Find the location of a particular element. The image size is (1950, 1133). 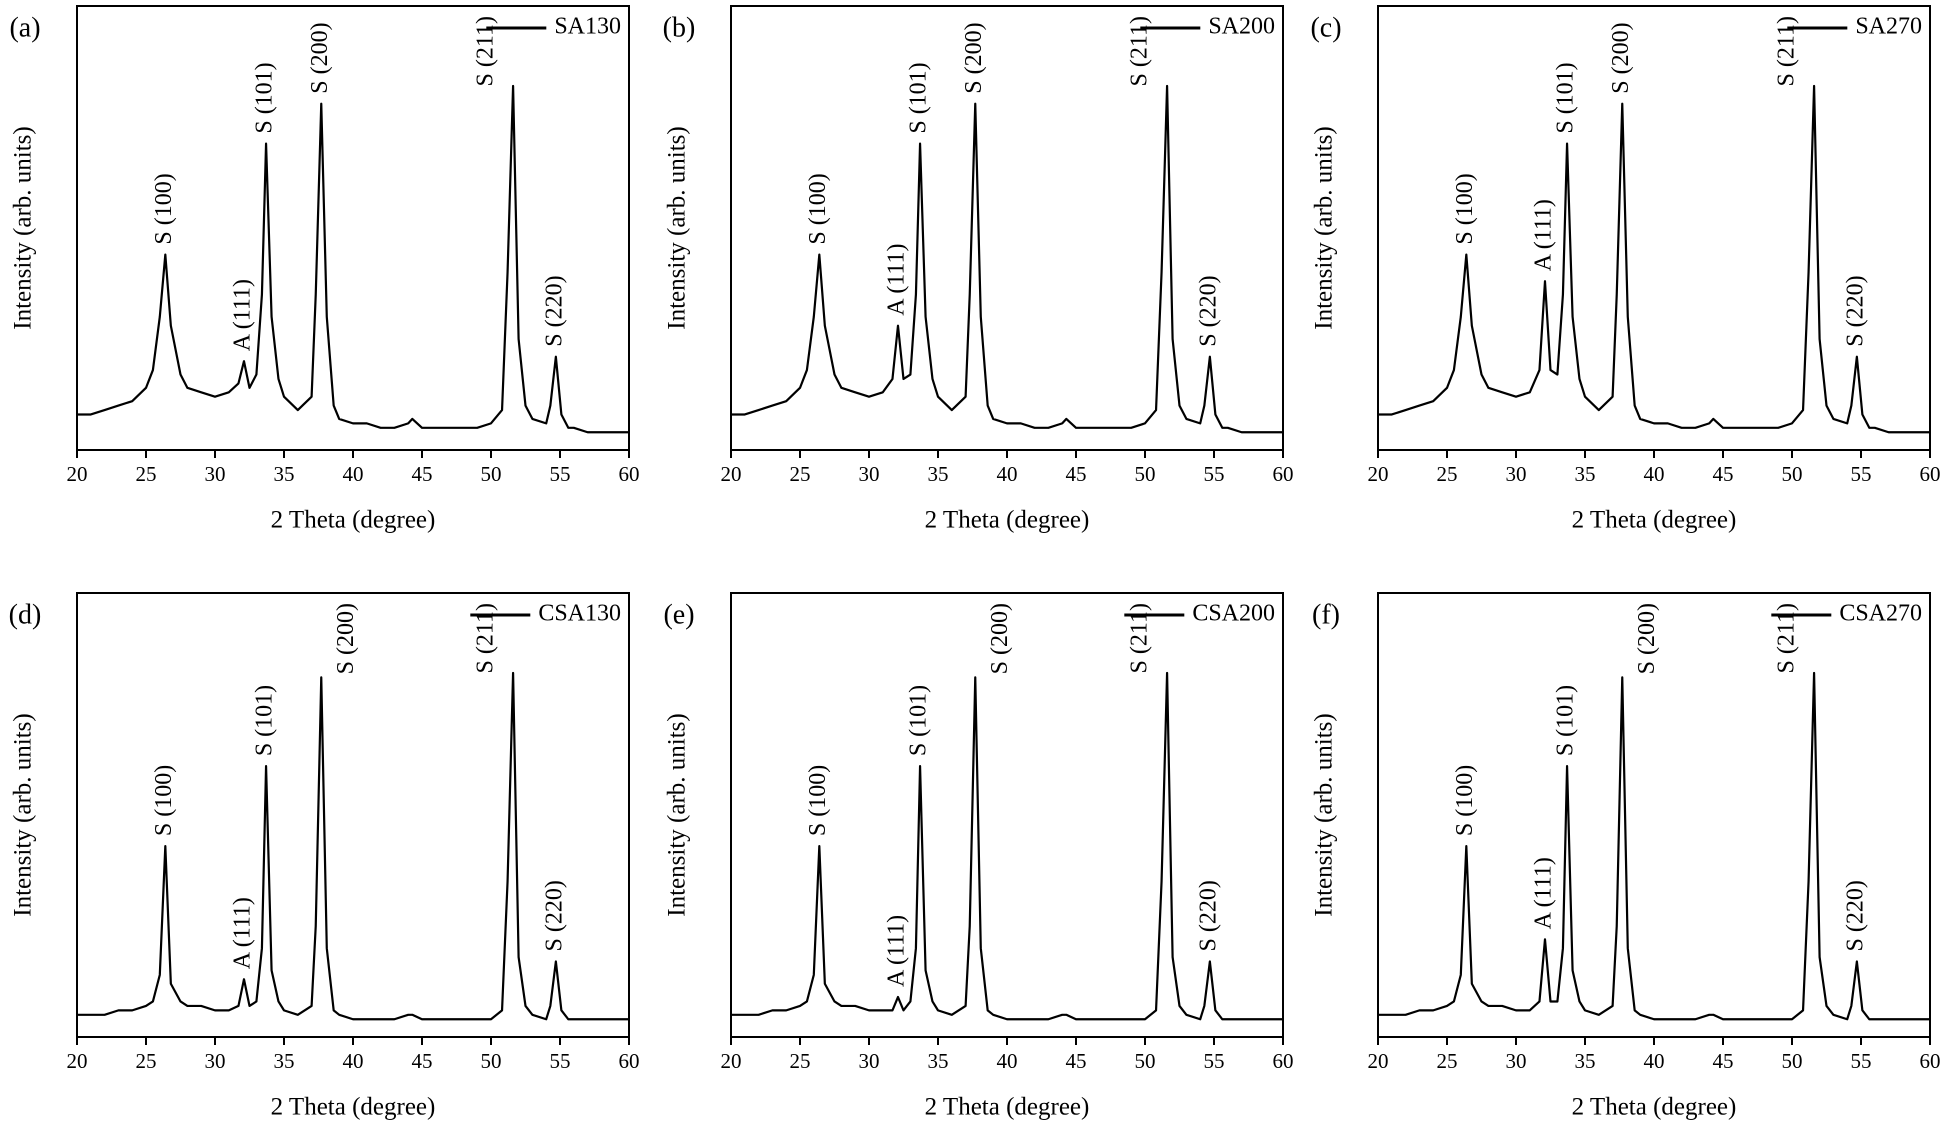

legend-label: SA270 is located at coordinates (1888, 27).